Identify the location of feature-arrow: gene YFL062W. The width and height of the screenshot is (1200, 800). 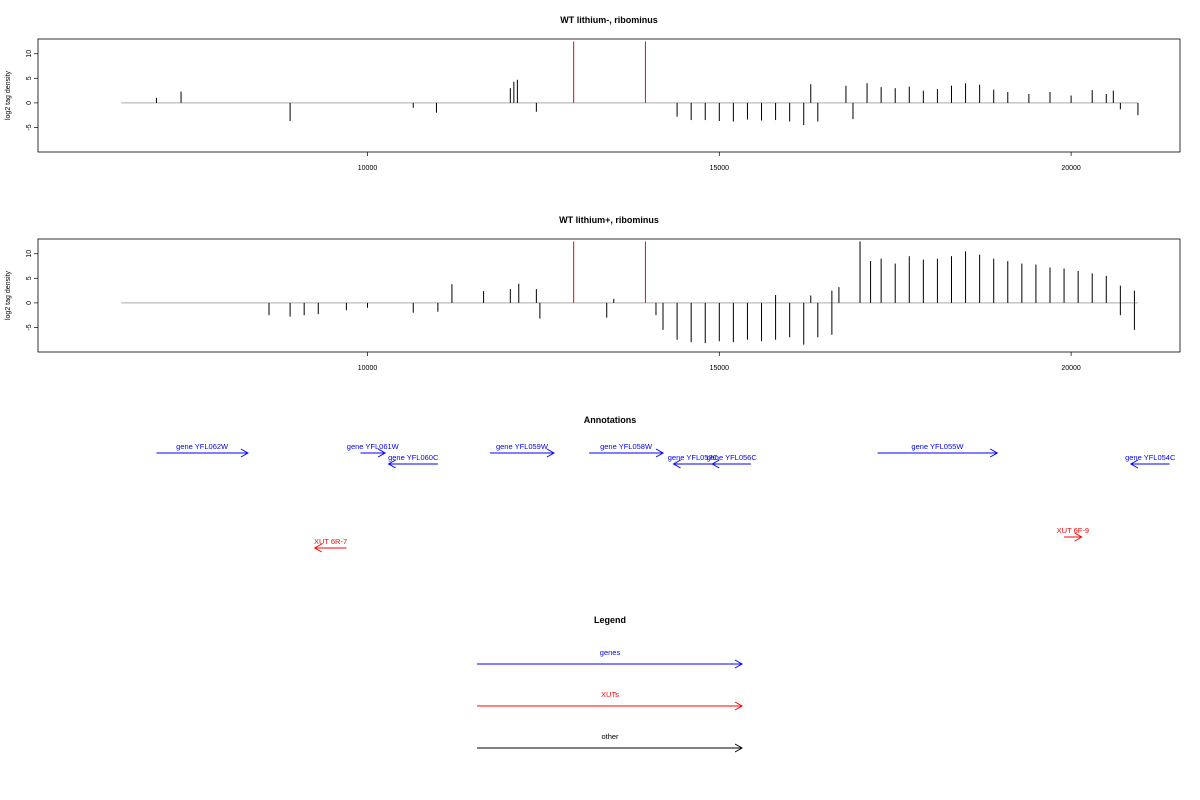
(202, 450).